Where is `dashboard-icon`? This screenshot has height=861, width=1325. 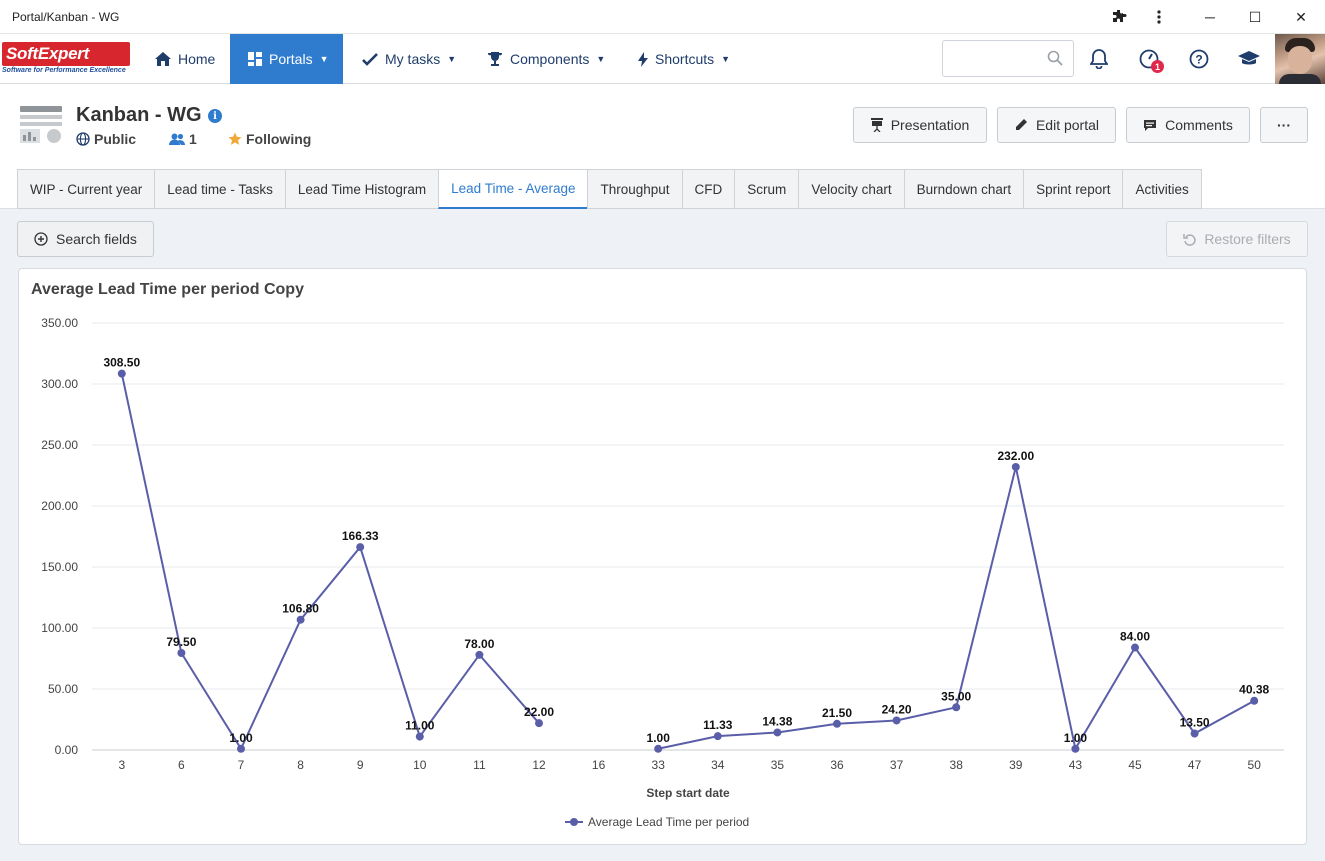
dashboard-icon is located at coordinates (255, 59).